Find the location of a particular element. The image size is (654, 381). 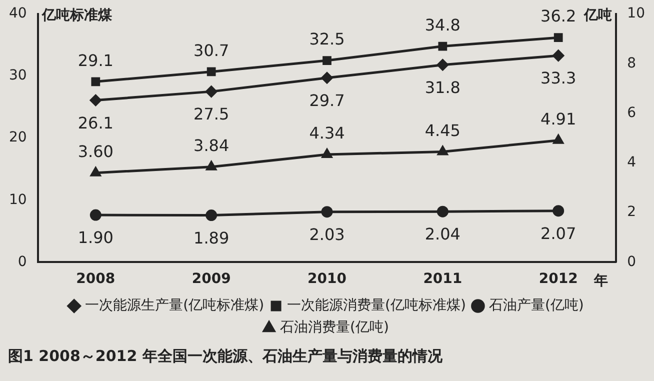

y-tick-label: 20 is located at coordinates (17, 138).